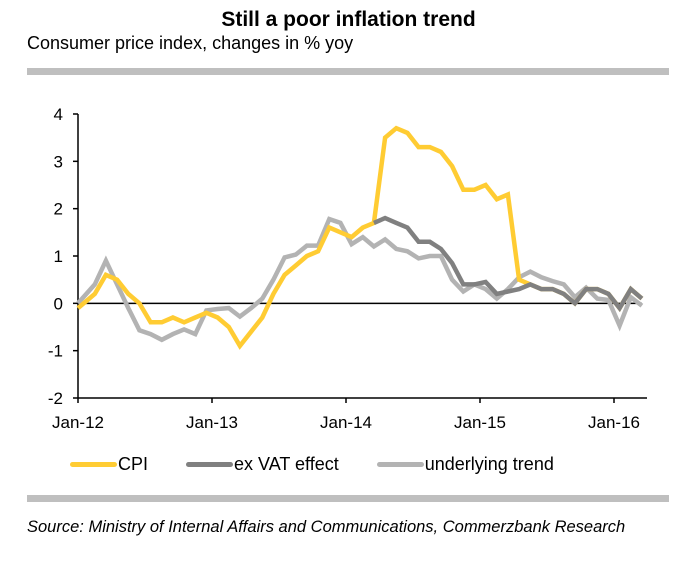 This screenshot has height=572, width=697. I want to click on legend: CPI ex VAT effect underlying trend, so click(331, 464).